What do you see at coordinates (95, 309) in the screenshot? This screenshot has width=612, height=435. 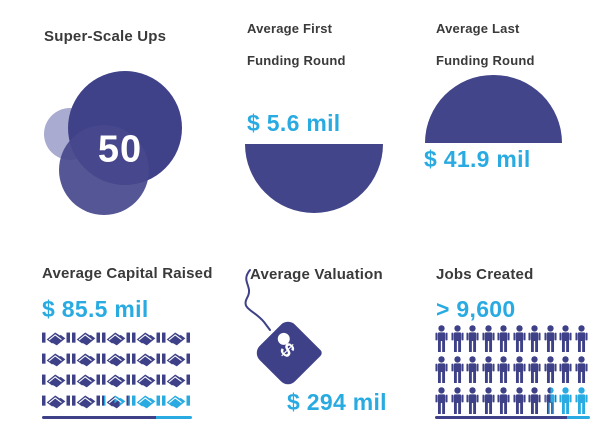 I see `capital-raised-value: $ 85.5 mil` at bounding box center [95, 309].